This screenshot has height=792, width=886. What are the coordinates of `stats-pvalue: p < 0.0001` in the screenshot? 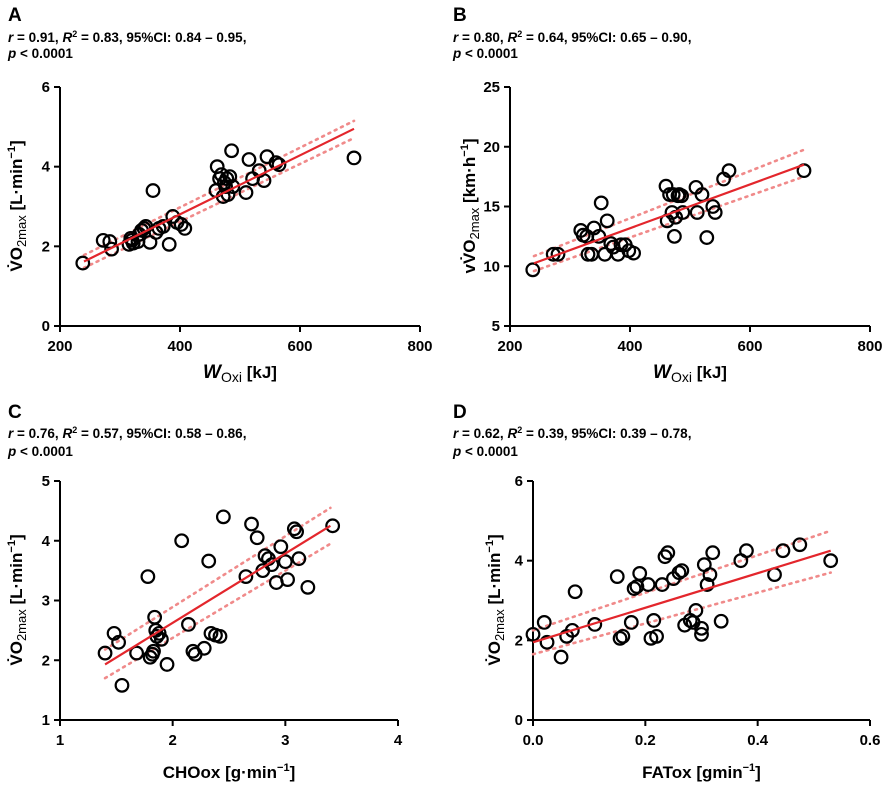 It's located at (40, 53).